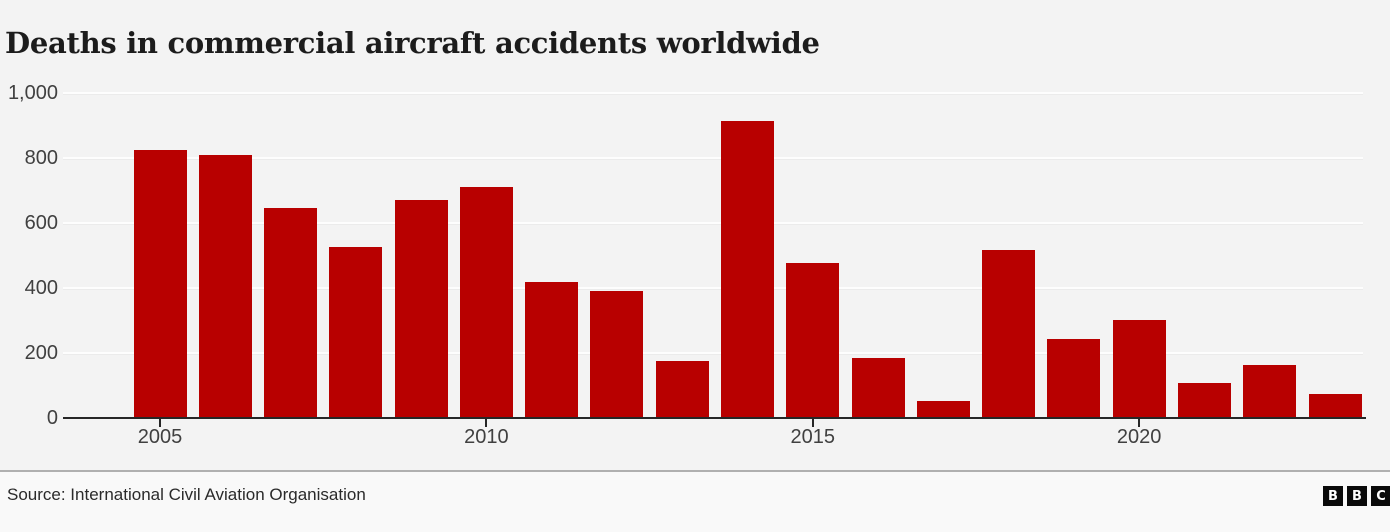 This screenshot has height=532, width=1390. What do you see at coordinates (486, 423) in the screenshot?
I see `x-tick-2010` at bounding box center [486, 423].